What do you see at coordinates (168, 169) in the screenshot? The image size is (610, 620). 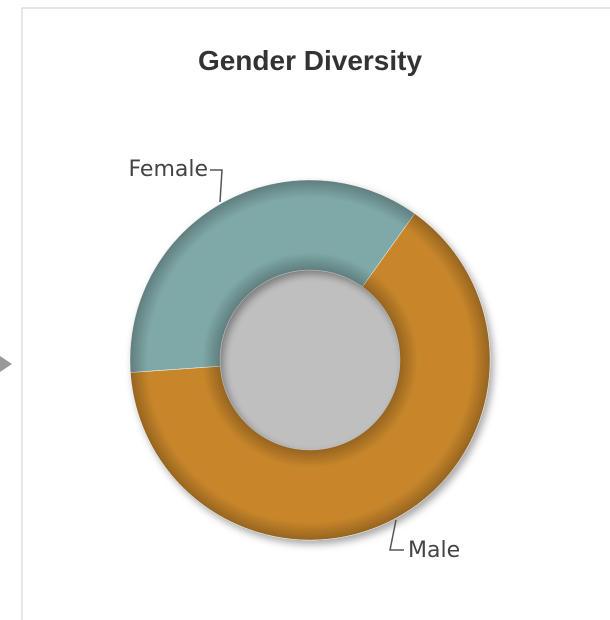 I see `slice-label: Female` at bounding box center [168, 169].